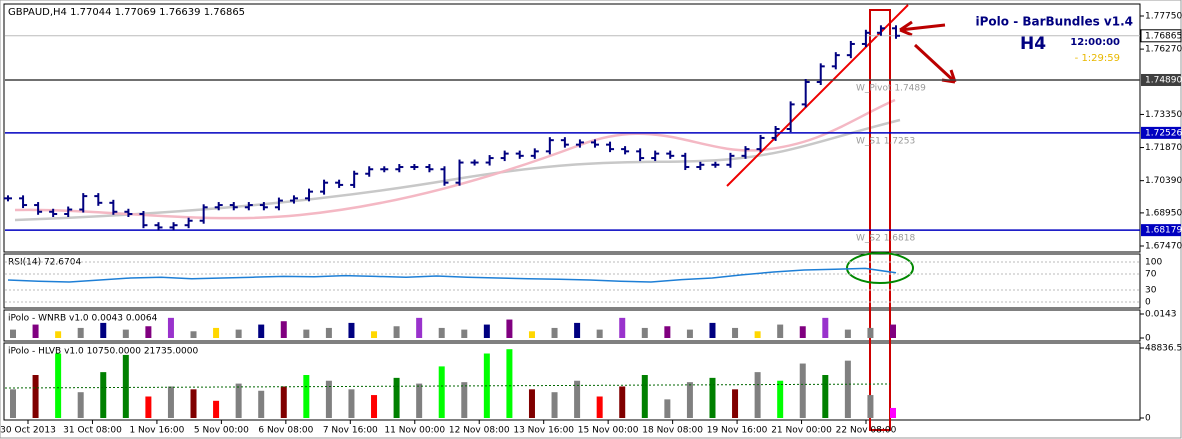 This screenshot has height=439, width=1182. What do you see at coordinates (447, 386) in the screenshot?
I see `hlvb-avg` at bounding box center [447, 386].